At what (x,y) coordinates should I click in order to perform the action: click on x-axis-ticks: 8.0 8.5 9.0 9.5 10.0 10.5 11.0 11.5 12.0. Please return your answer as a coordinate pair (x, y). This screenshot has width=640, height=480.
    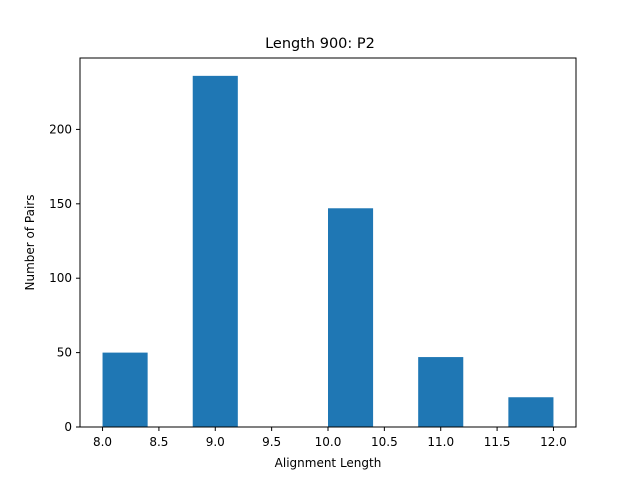
    Looking at the image, I should click on (330, 438).